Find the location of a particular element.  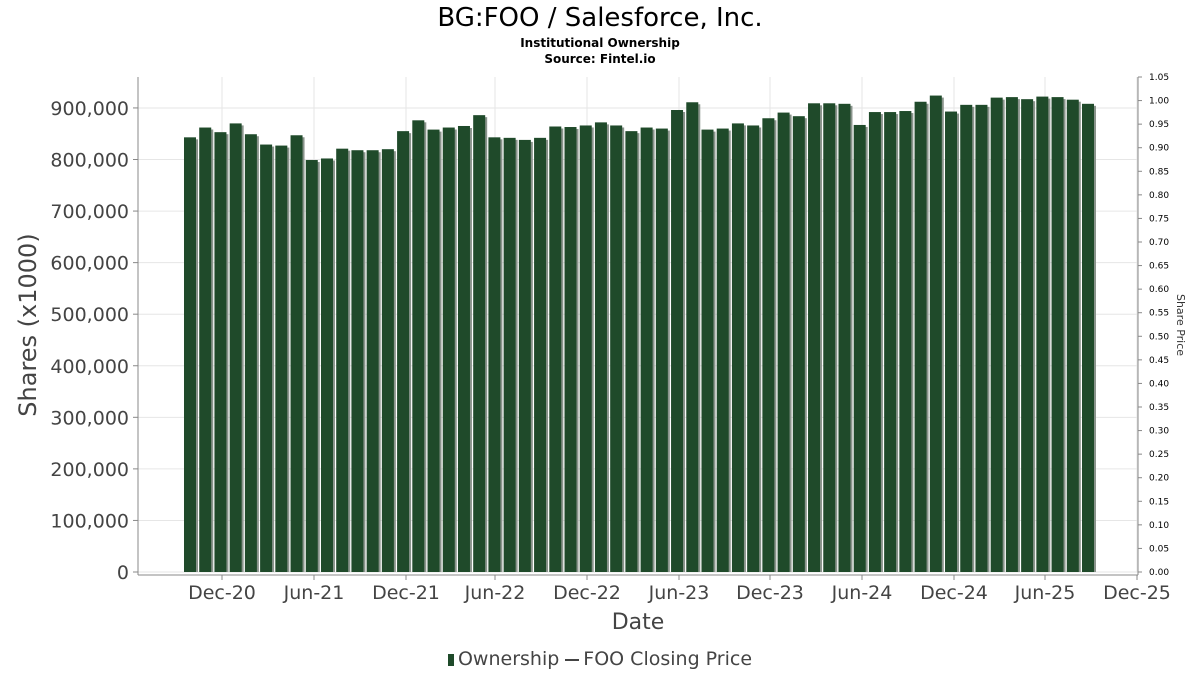

y-tick-label: 500,000 is located at coordinates (89, 315).